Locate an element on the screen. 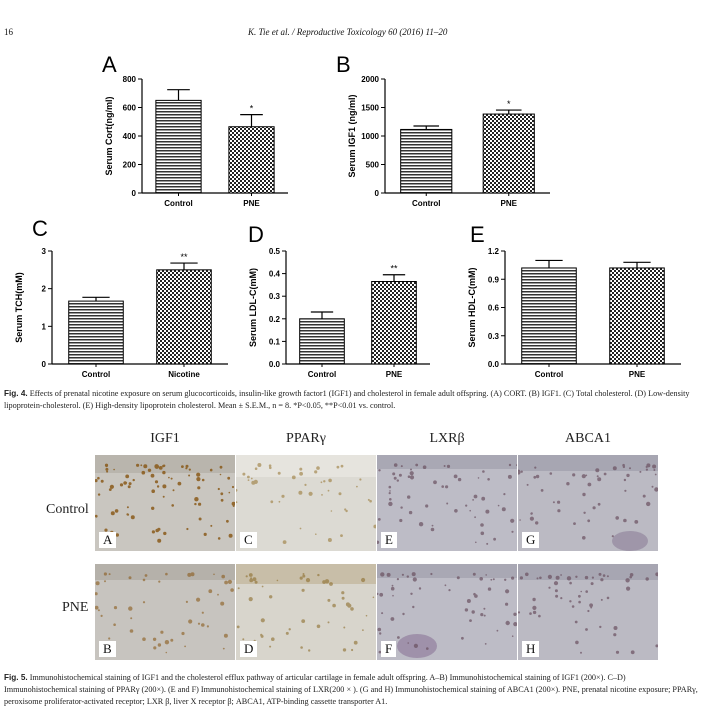 The width and height of the screenshot is (702, 714). y-tick-label: 0.2 is located at coordinates (275, 319).